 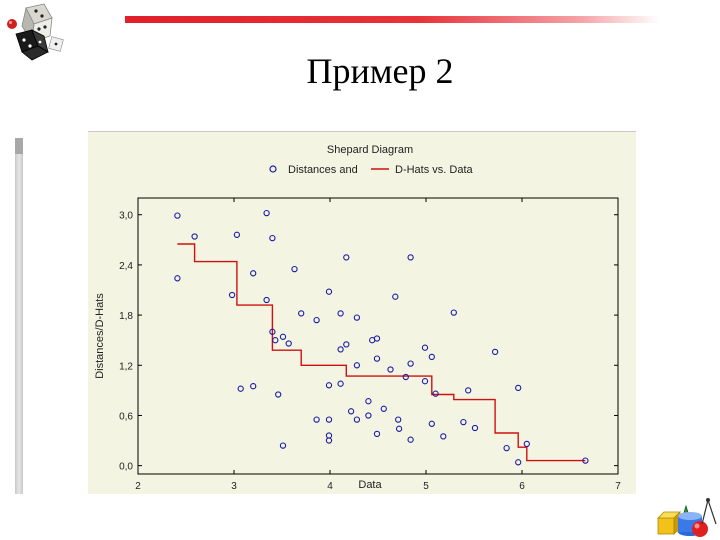 What do you see at coordinates (434, 170) in the screenshot?
I see `legend-label-line: D-Hats vs. Data` at bounding box center [434, 170].